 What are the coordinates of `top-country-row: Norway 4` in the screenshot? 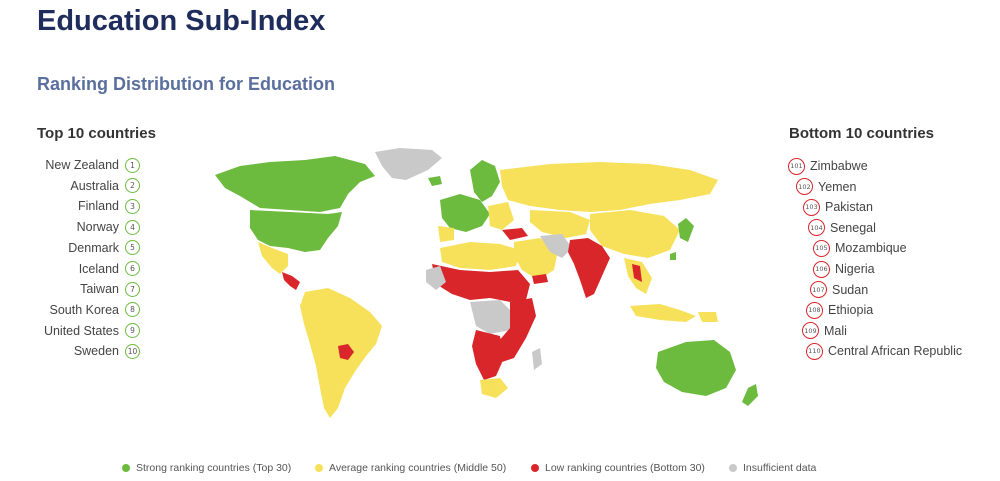 It's located at (108, 227).